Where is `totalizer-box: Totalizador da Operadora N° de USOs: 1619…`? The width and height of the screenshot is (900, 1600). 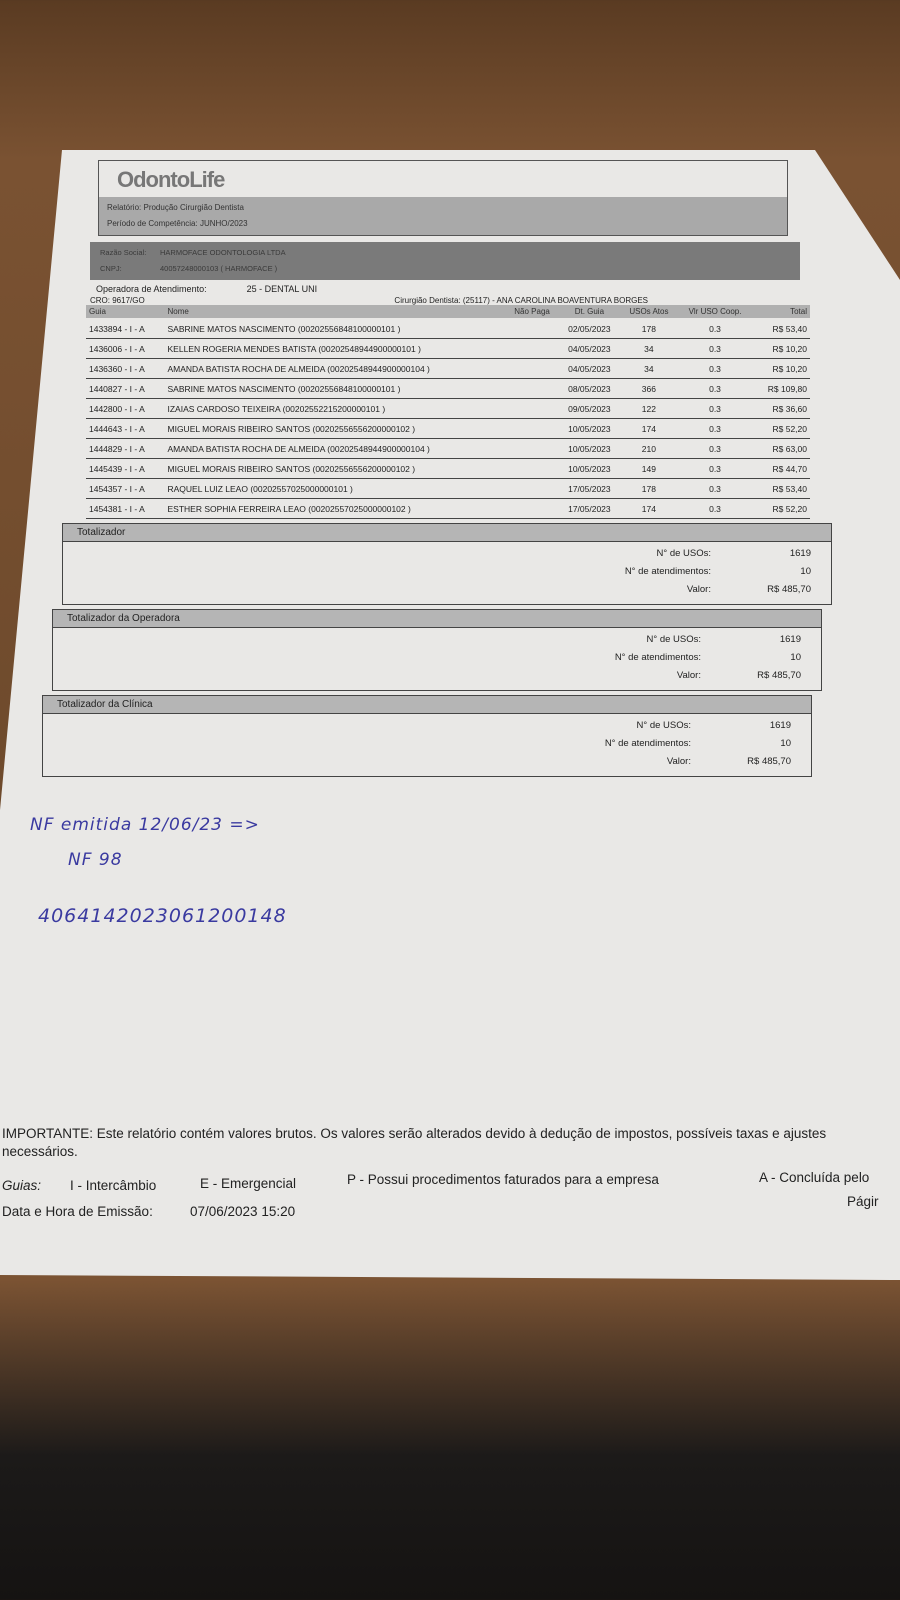
totalizer-box: Totalizador da Operadora N° de USOs: 1619… is located at coordinates (437, 649).